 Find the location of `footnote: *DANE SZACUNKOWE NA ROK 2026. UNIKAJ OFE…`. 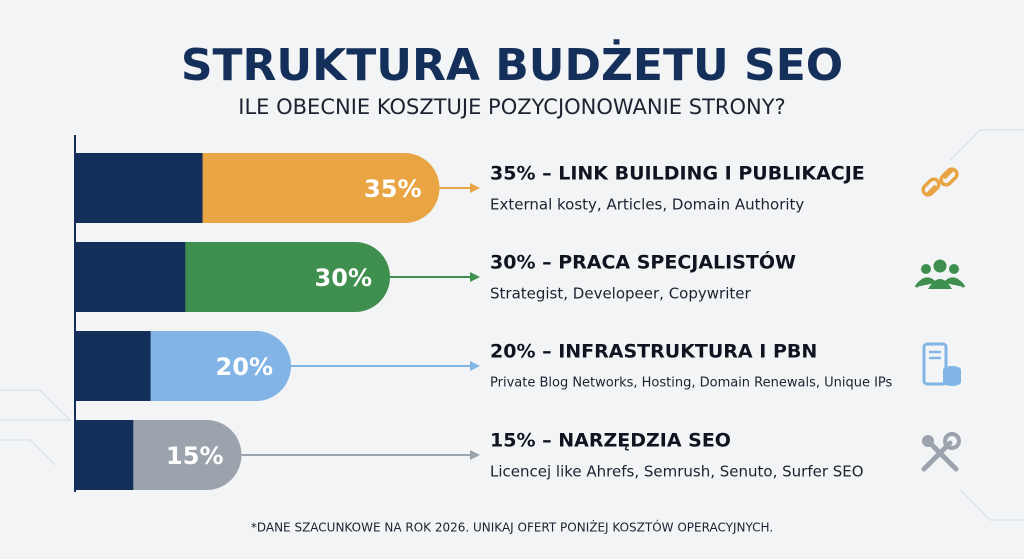

footnote: *DANE SZACUNKOWE NA ROK 2026. UNIKAJ OFE… is located at coordinates (512, 527).